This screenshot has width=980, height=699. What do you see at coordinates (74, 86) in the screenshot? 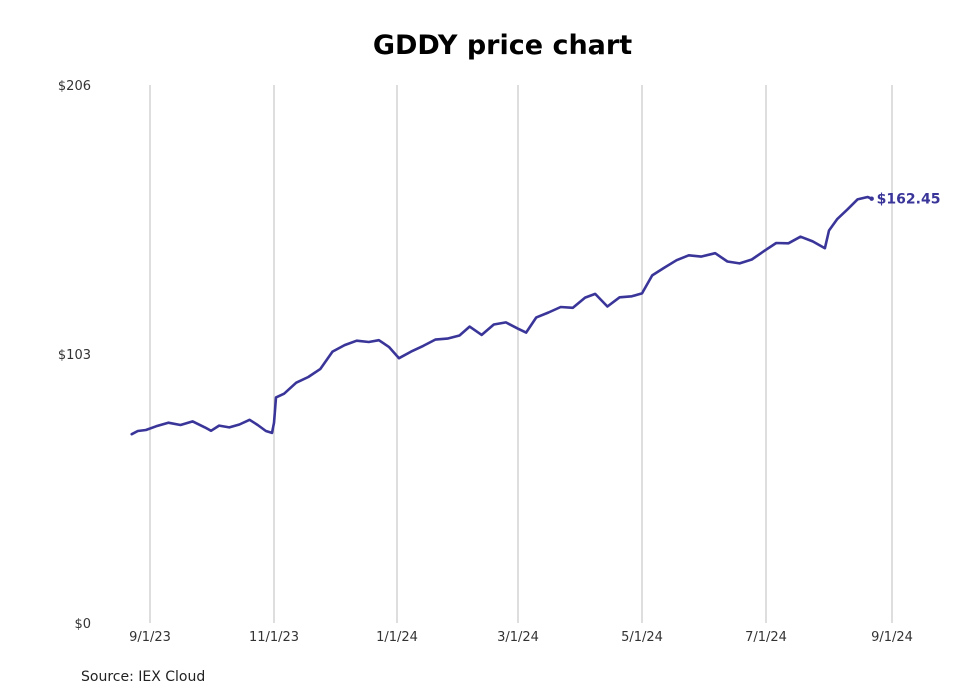
I see `y-tick-label: $206` at bounding box center [74, 86].